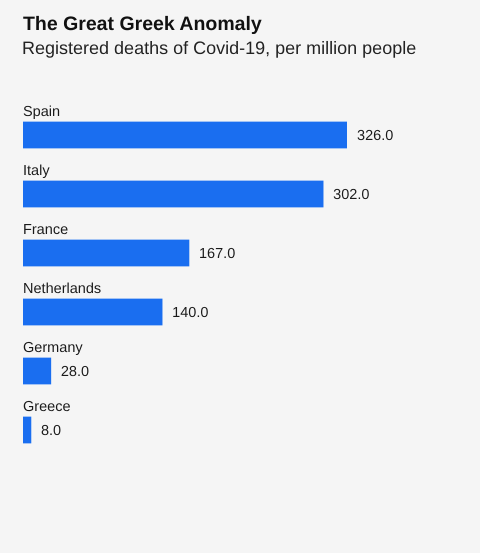  What do you see at coordinates (190, 313) in the screenshot?
I see `data-label: 140.0` at bounding box center [190, 313].